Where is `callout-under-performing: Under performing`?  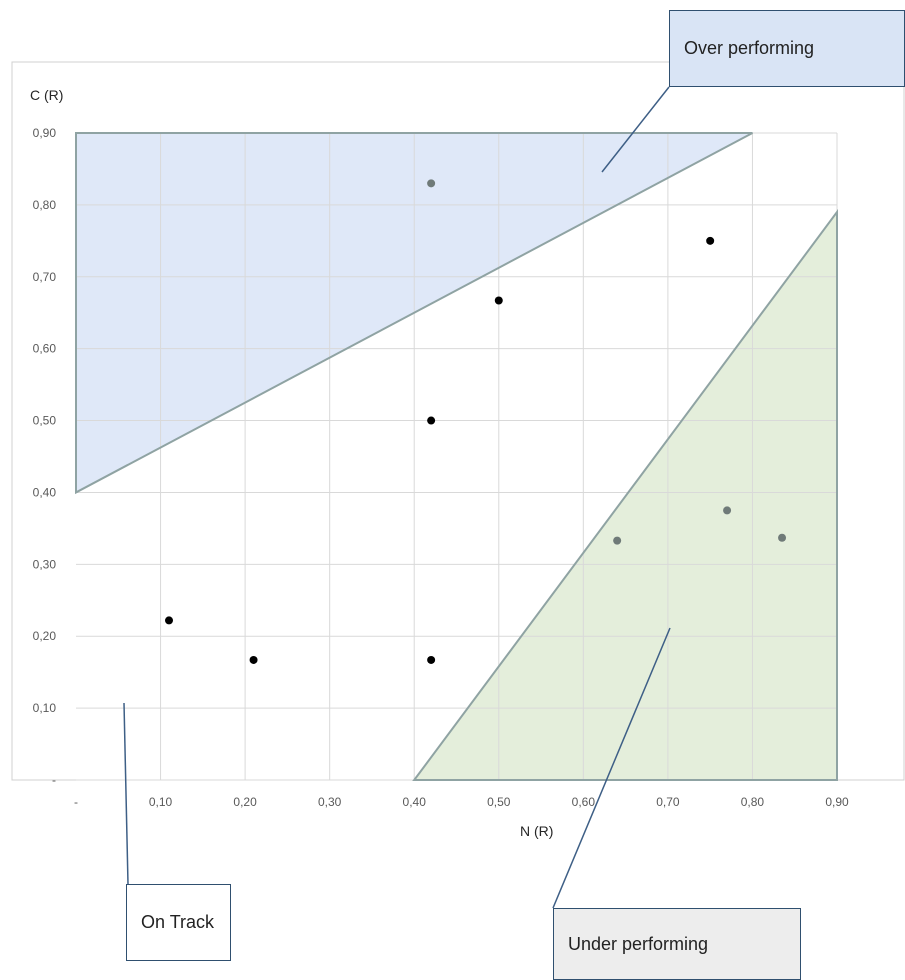 callout-under-performing: Under performing is located at coordinates (677, 944).